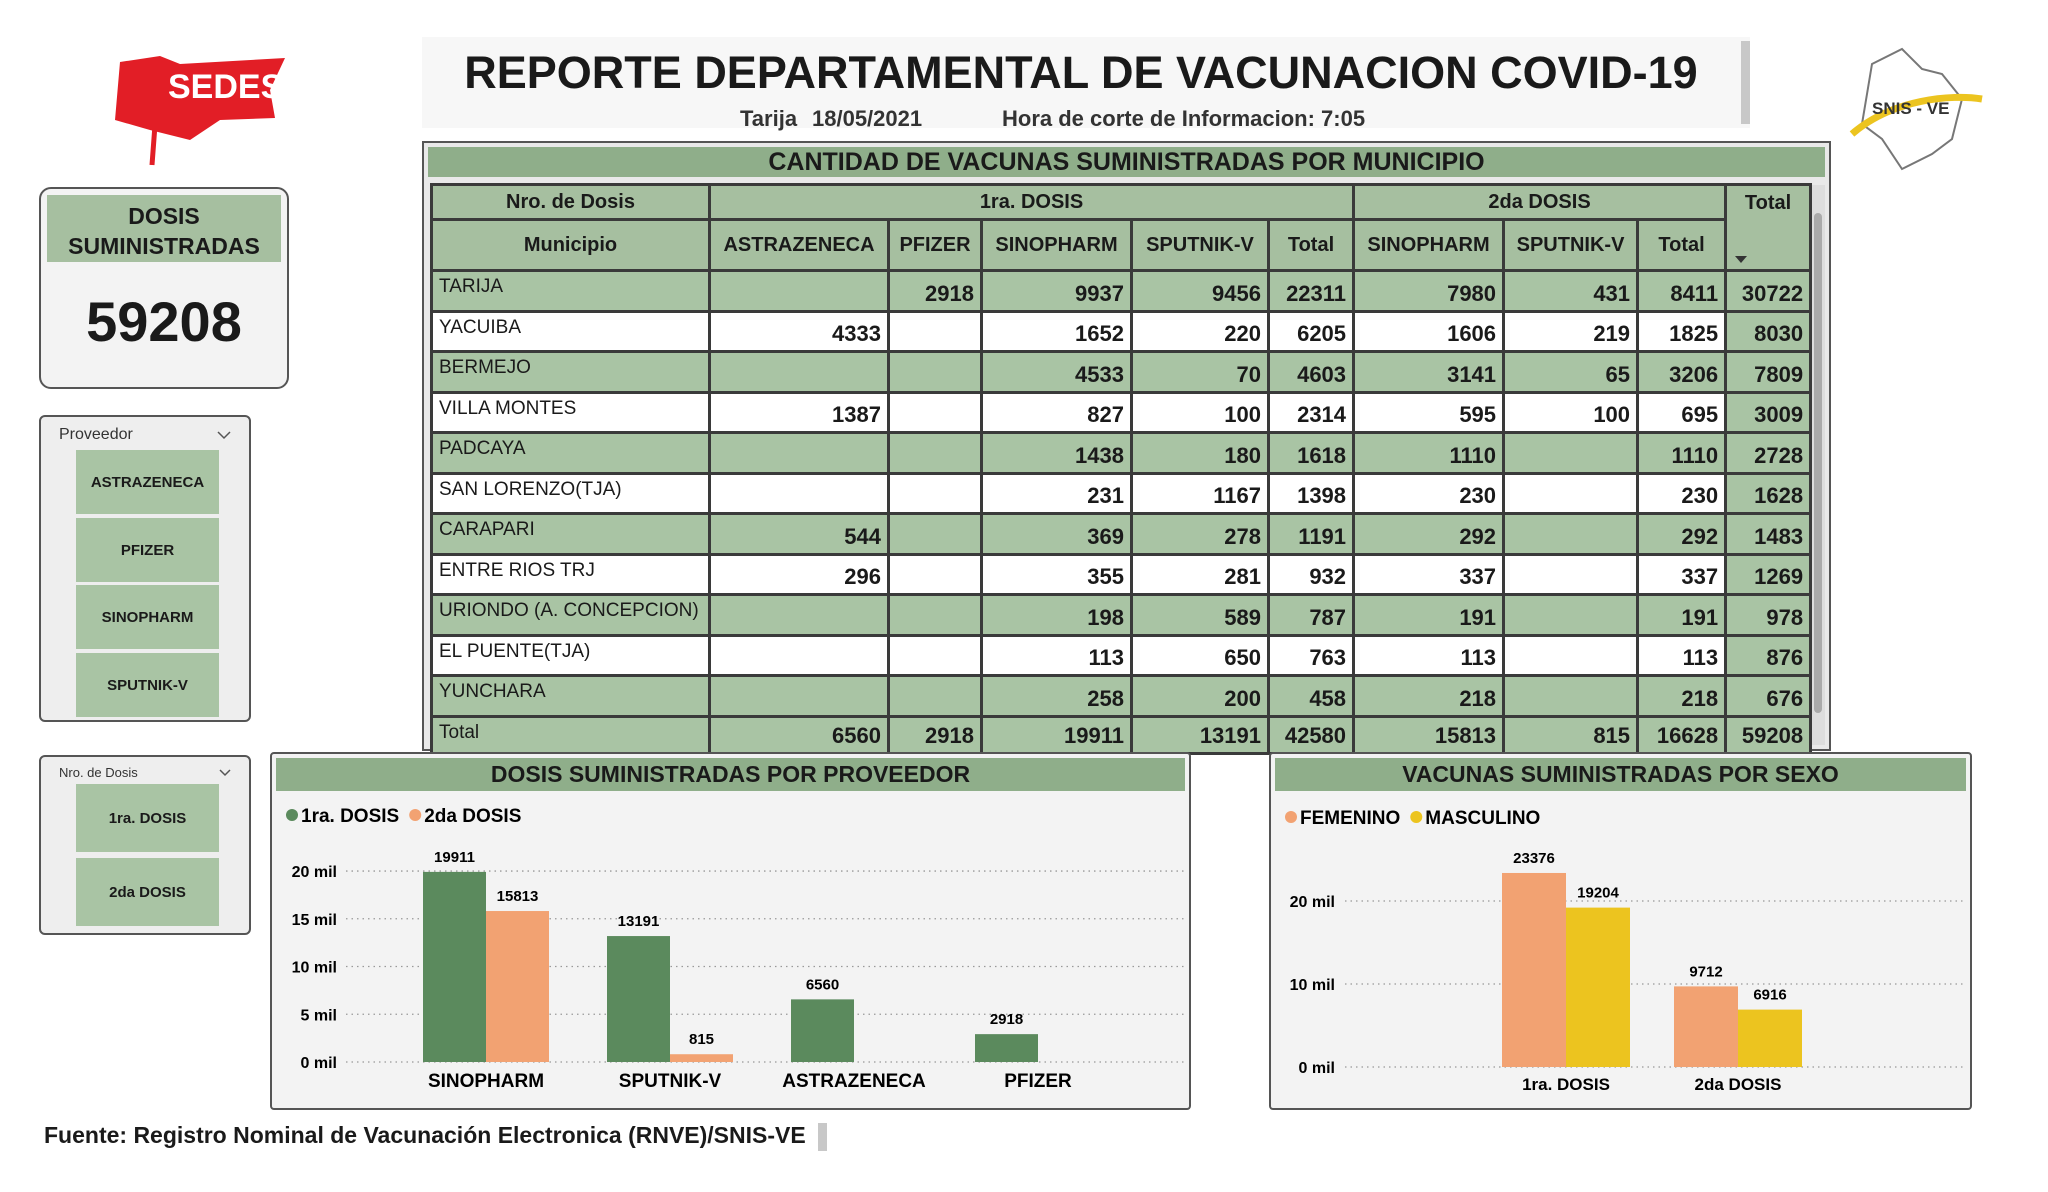  Describe the element at coordinates (1620, 774) in the screenshot. I see `chart-title: VACUNAS SUMINISTRADAS POR SEXO` at that location.